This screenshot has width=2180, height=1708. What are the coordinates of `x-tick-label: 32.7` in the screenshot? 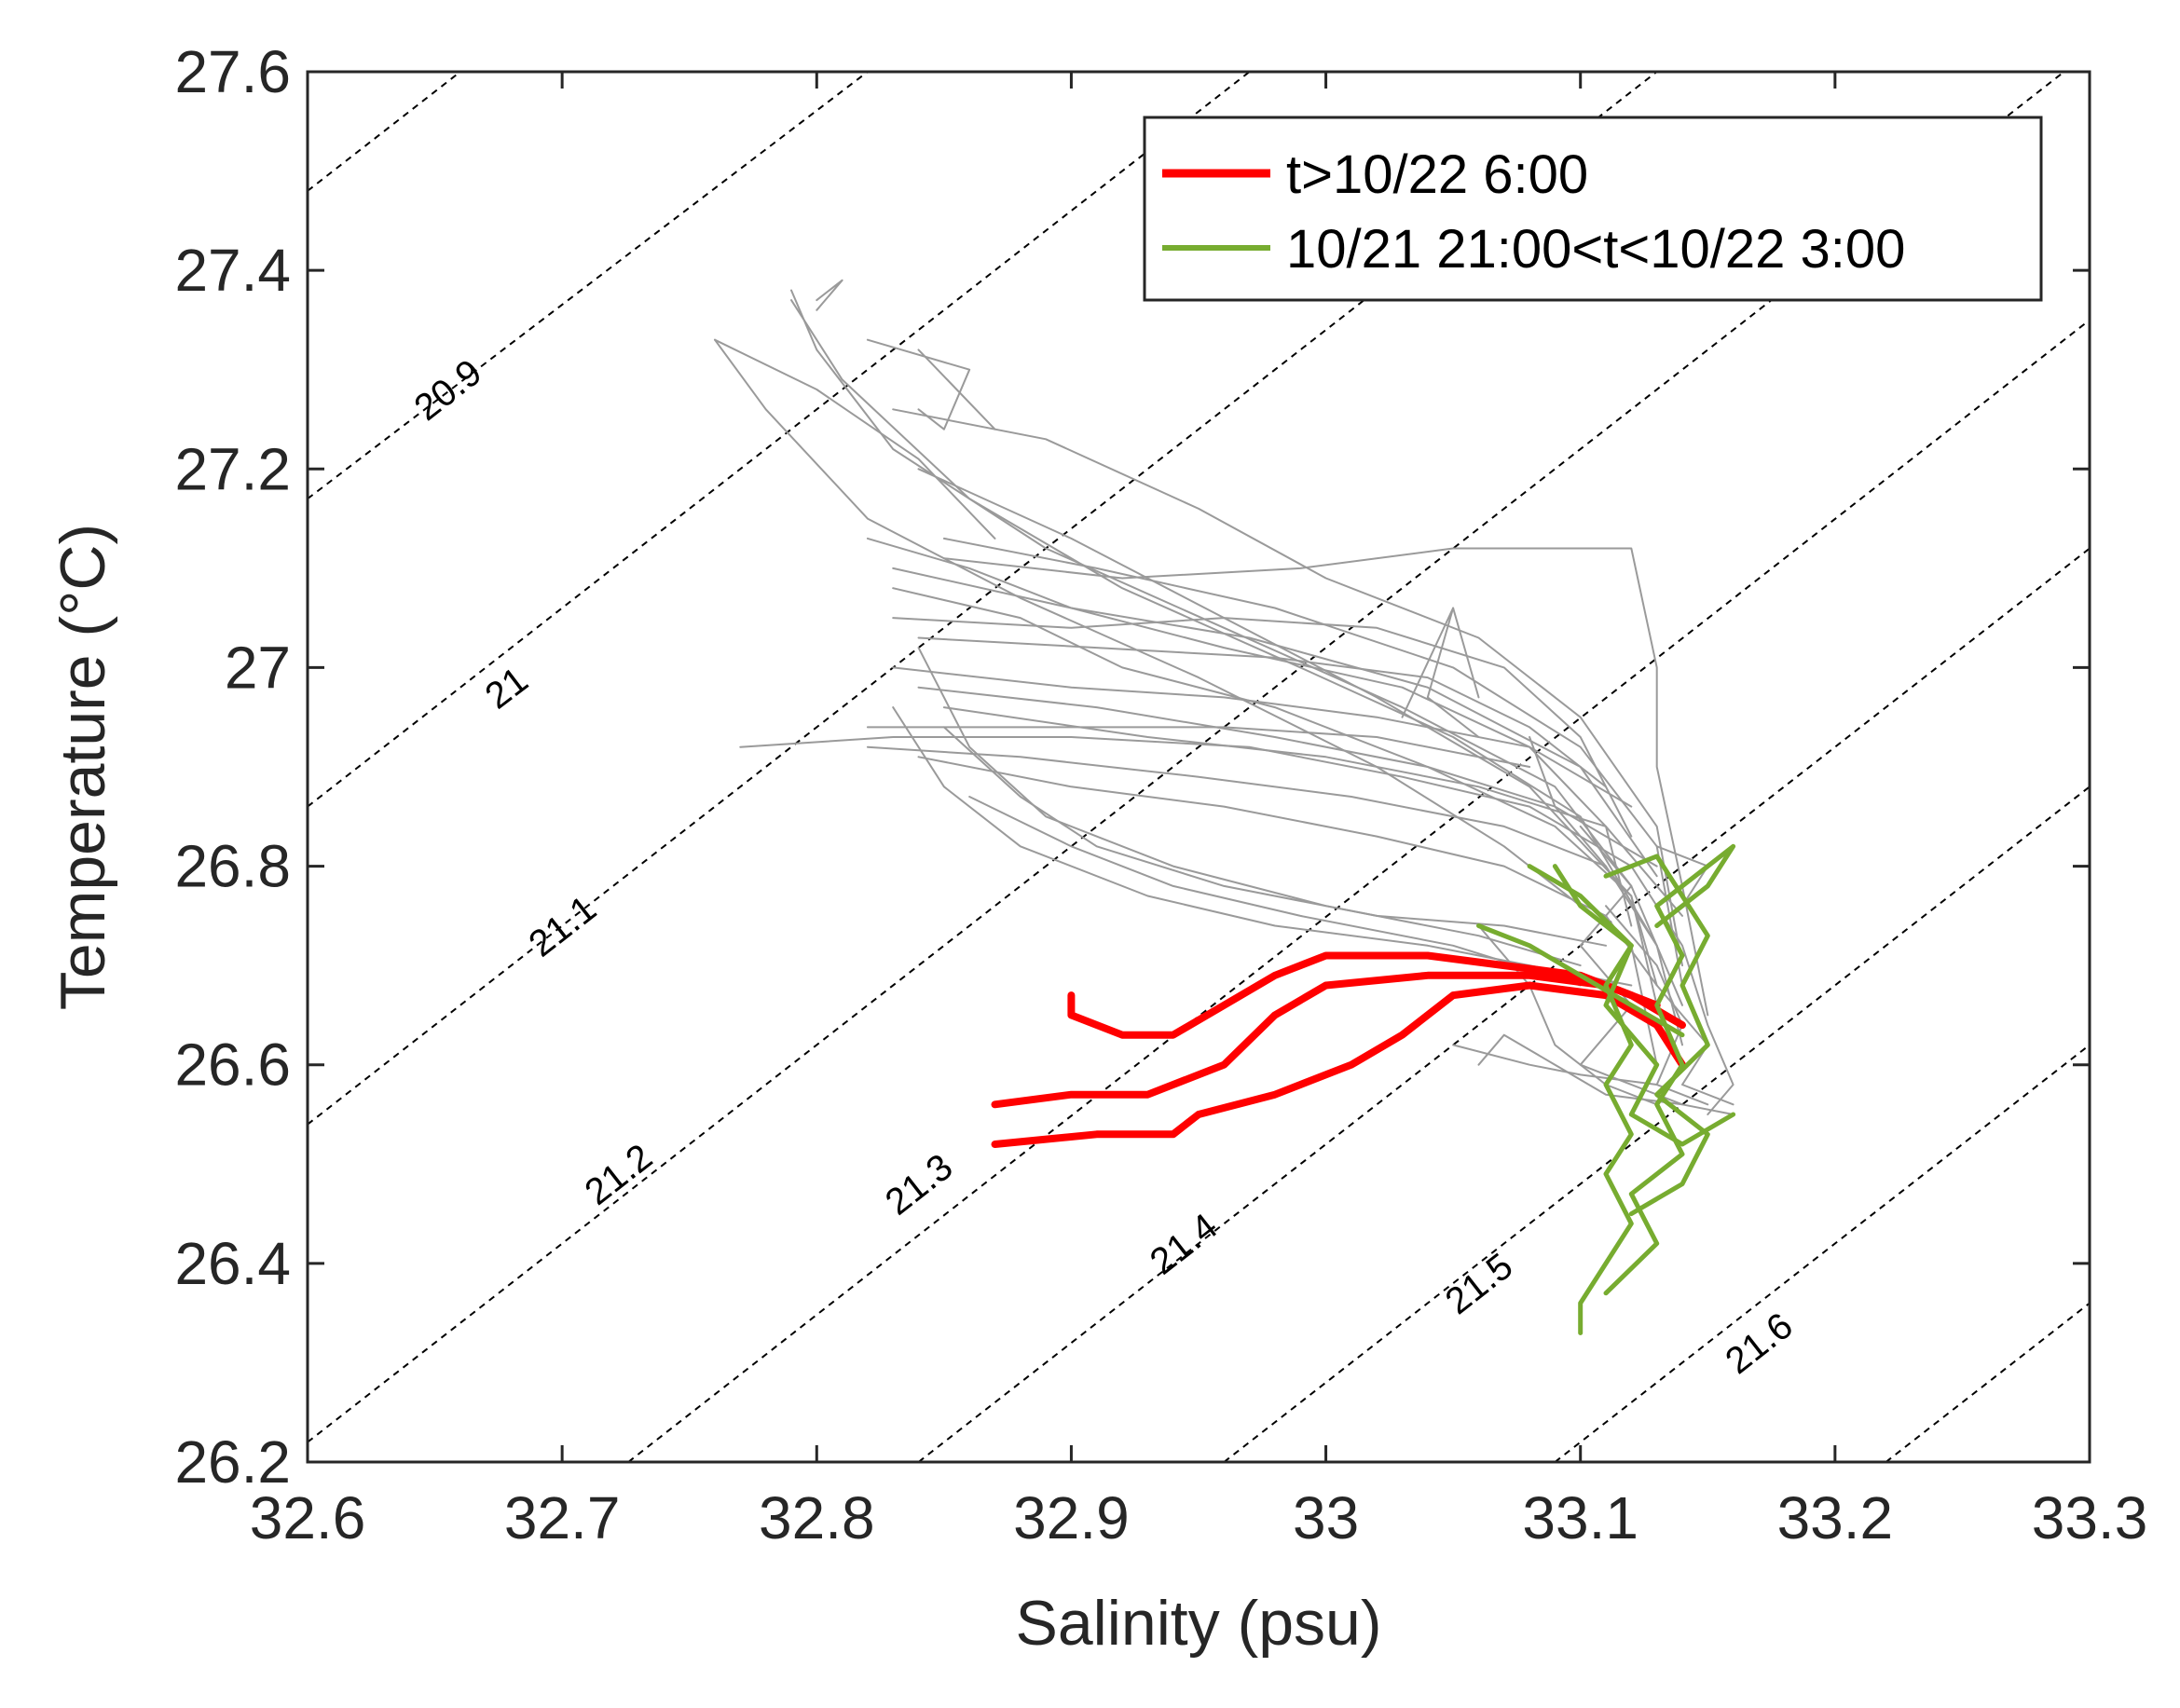 It's located at (562, 1517).